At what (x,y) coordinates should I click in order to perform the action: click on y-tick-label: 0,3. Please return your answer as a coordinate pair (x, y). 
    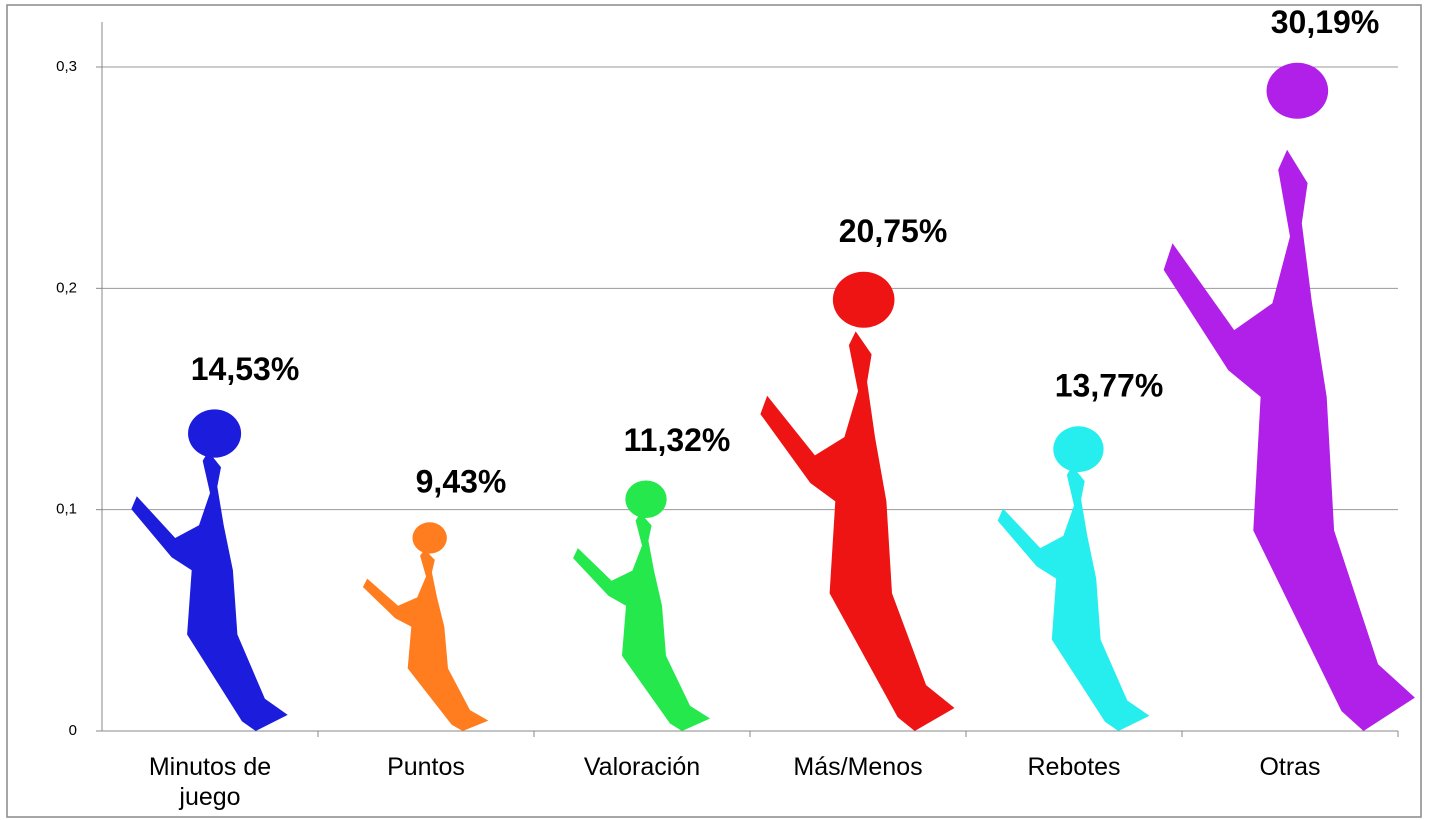
    Looking at the image, I should click on (66, 66).